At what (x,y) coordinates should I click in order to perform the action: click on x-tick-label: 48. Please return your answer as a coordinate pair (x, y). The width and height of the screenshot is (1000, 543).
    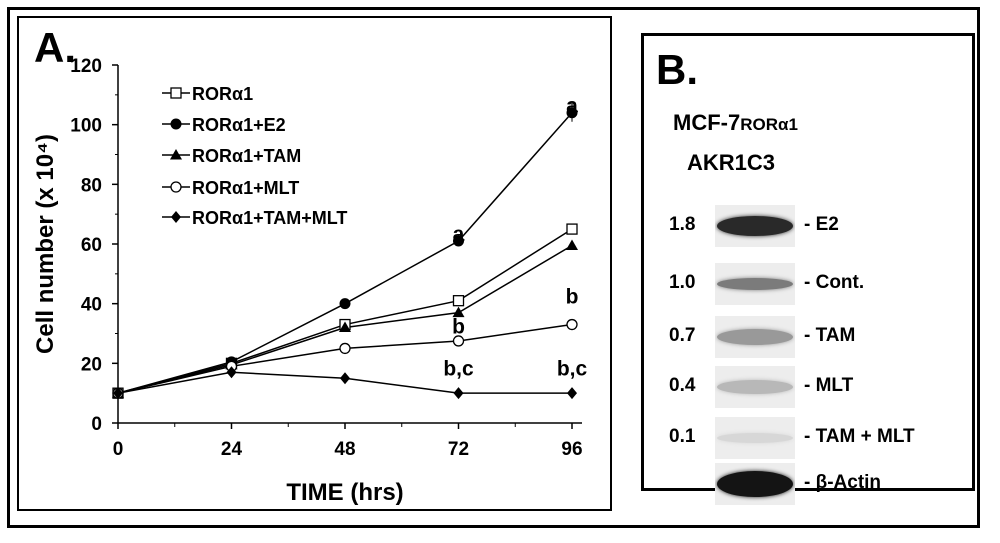
    Looking at the image, I should click on (344, 449).